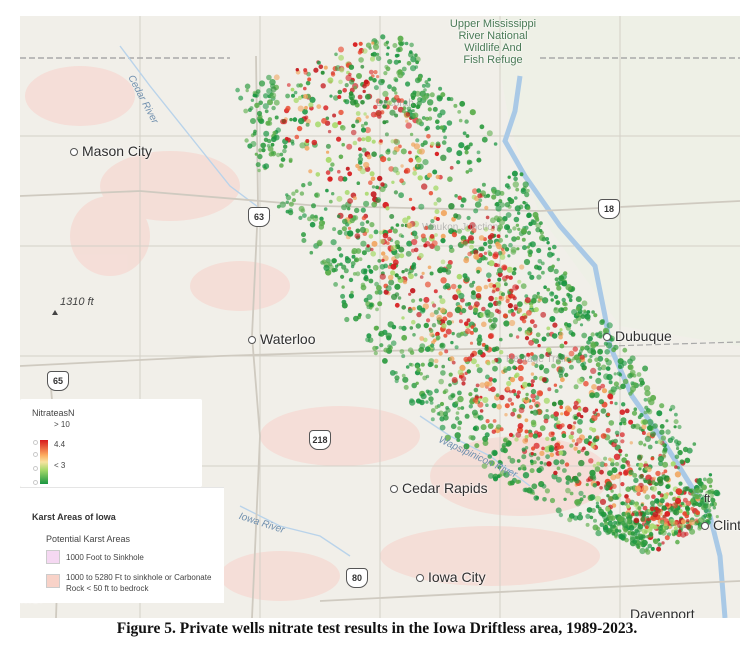 The image size is (754, 649). I want to click on place-waterloo: Waterloo, so click(282, 339).